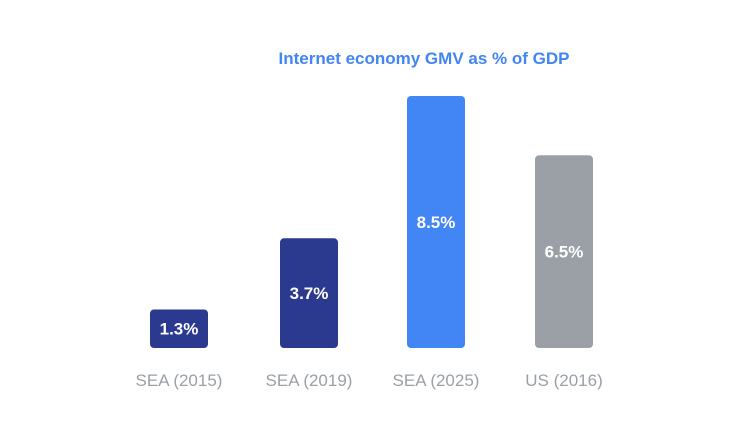 This screenshot has width=750, height=432. I want to click on bar-value-label: 1.3%, so click(179, 329).